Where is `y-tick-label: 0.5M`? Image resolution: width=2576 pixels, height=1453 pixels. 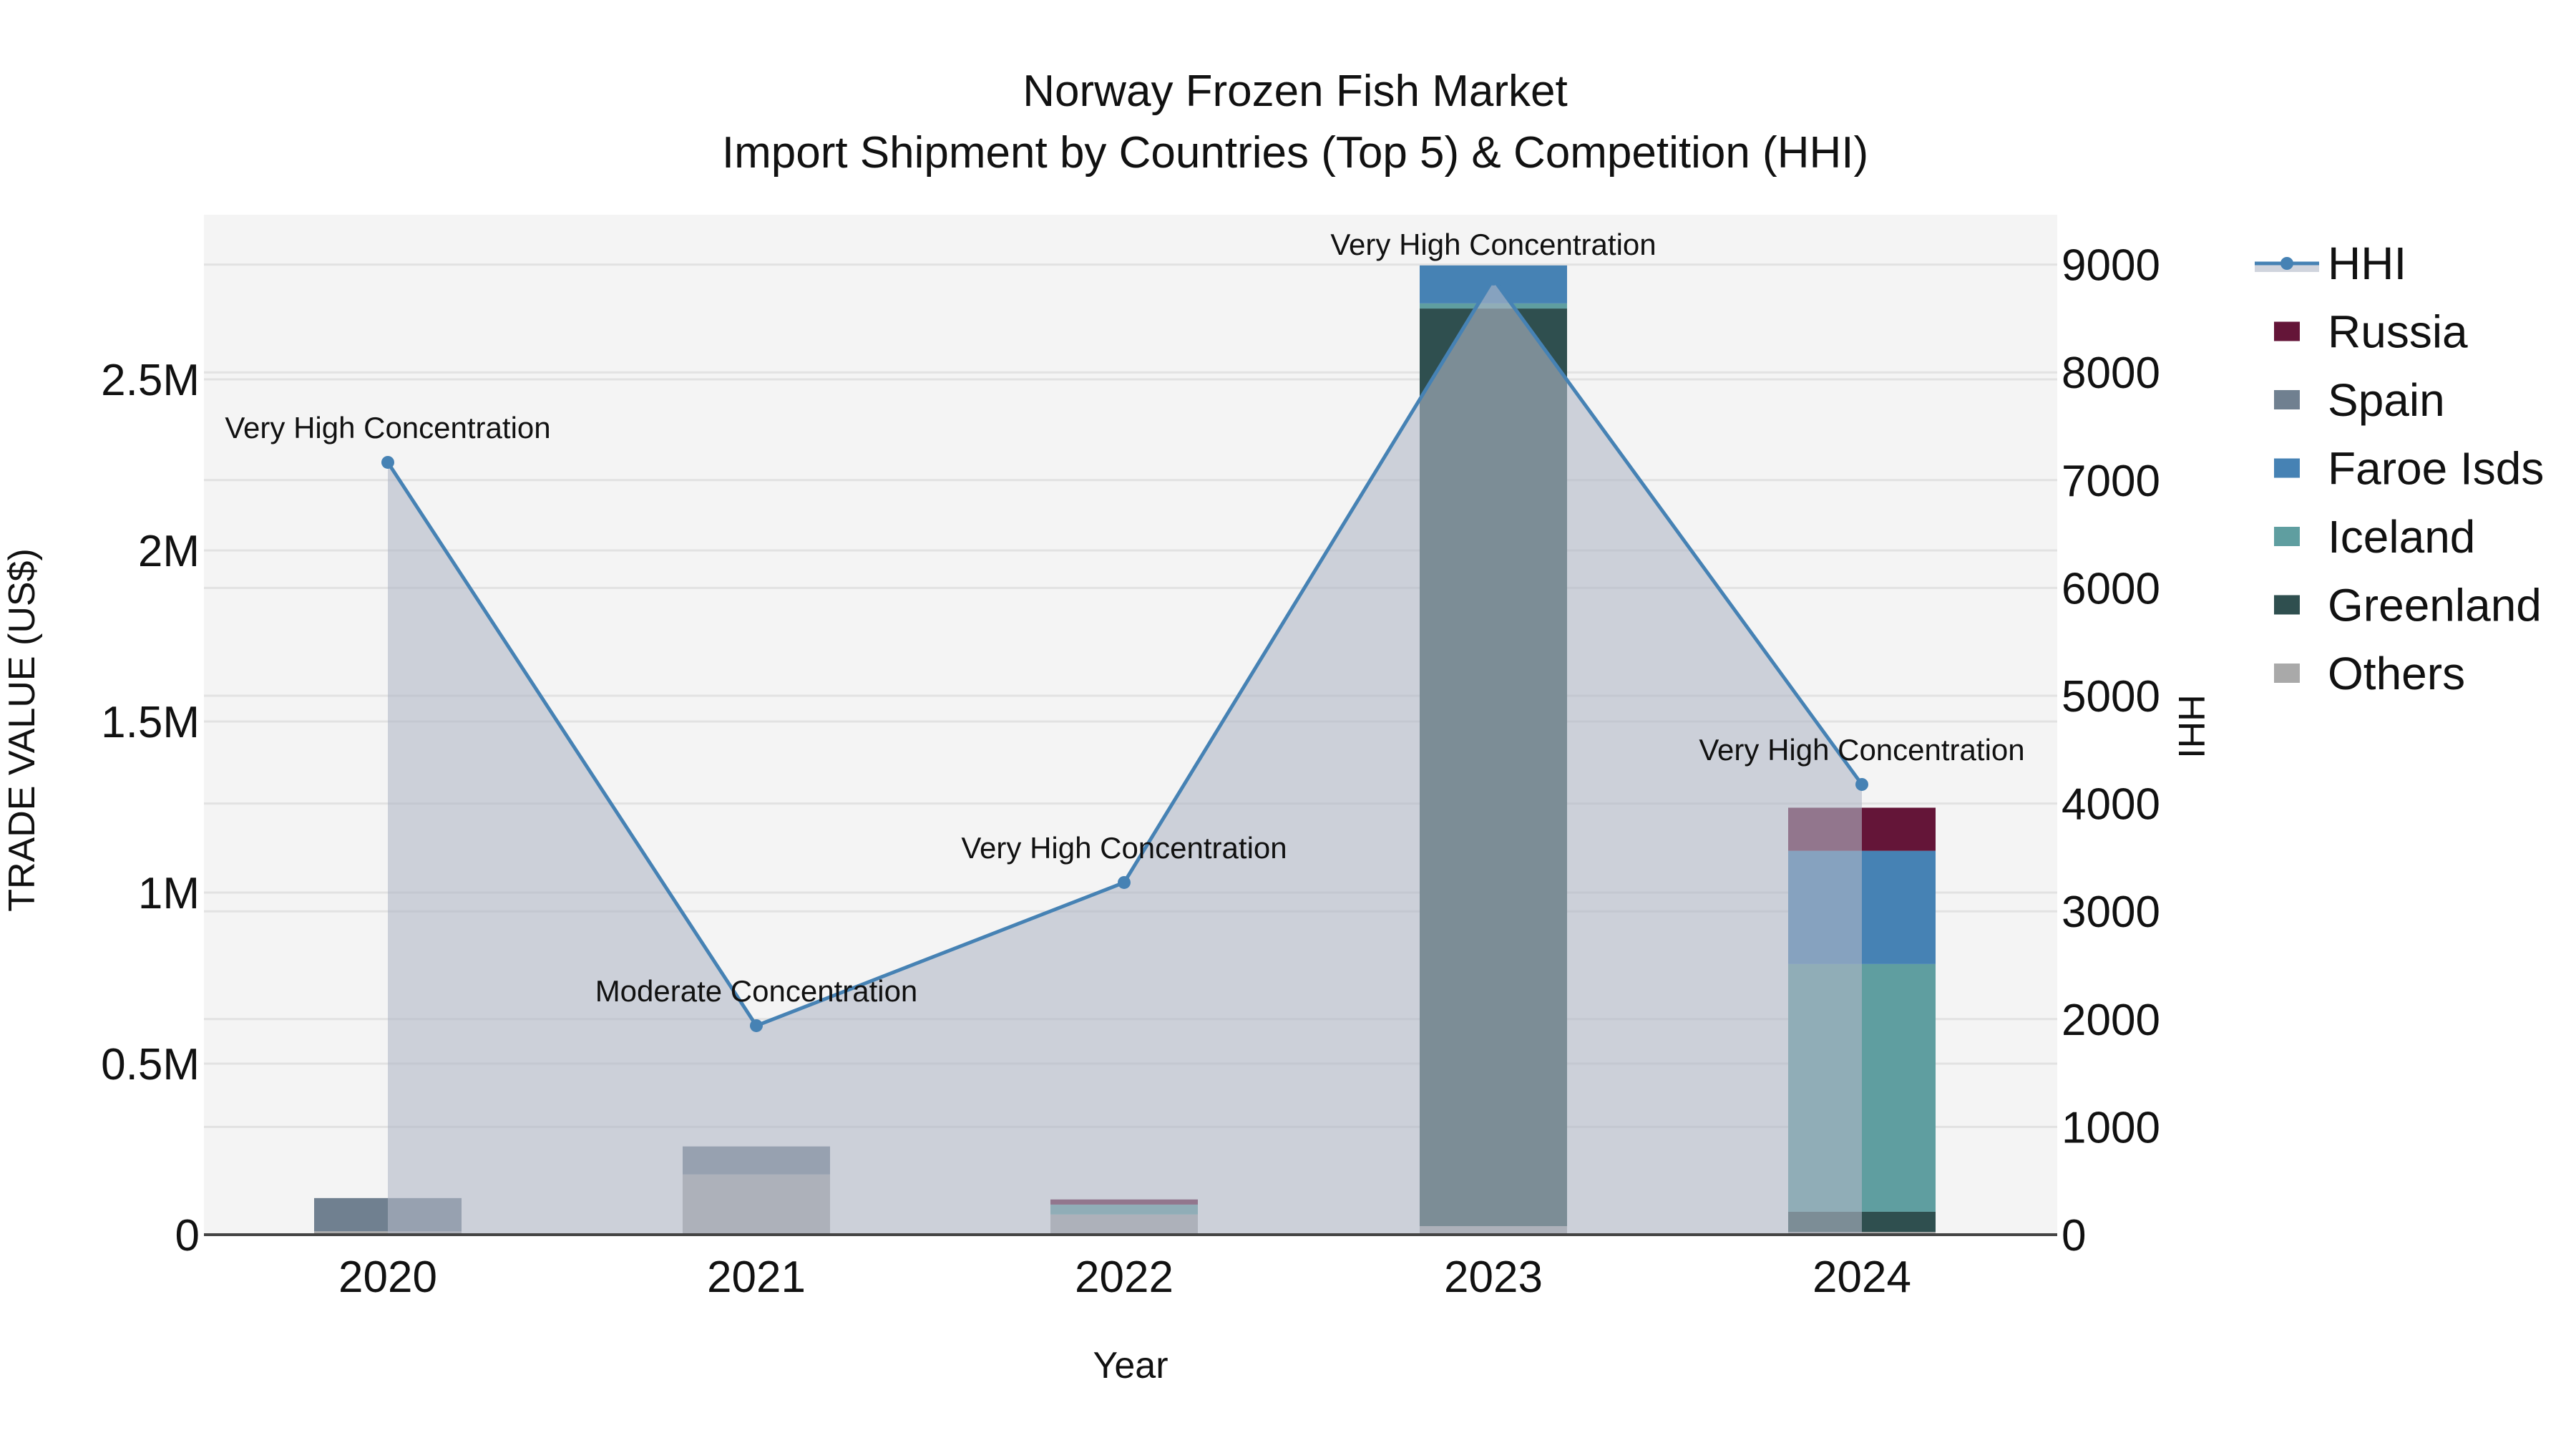 y-tick-label: 0.5M is located at coordinates (150, 1064).